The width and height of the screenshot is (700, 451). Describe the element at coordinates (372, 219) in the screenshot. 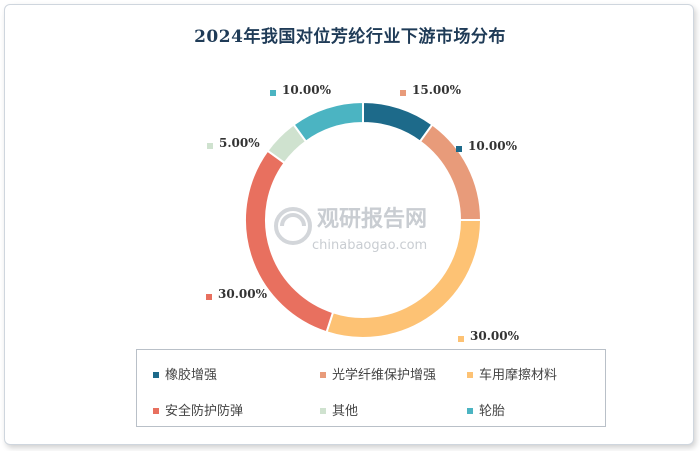

I see `watermark-cn: 观研报告网` at that location.